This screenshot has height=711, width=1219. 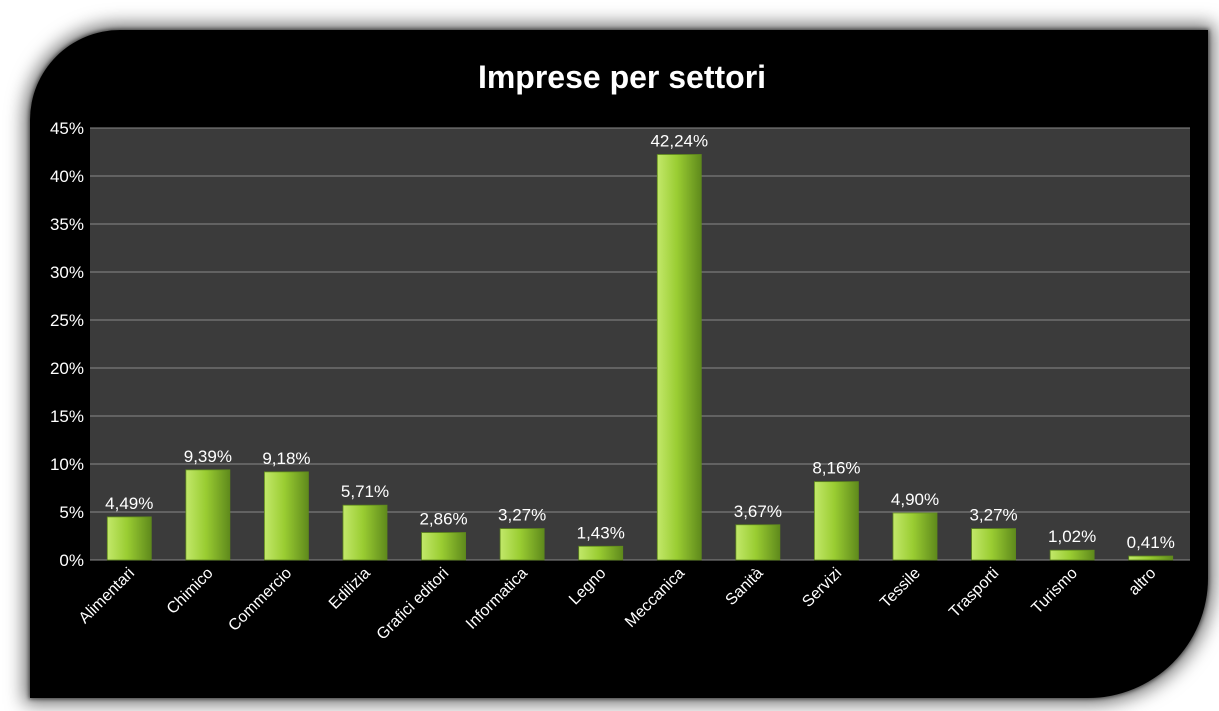 What do you see at coordinates (67, 416) in the screenshot?
I see `y-tick-label: 15%` at bounding box center [67, 416].